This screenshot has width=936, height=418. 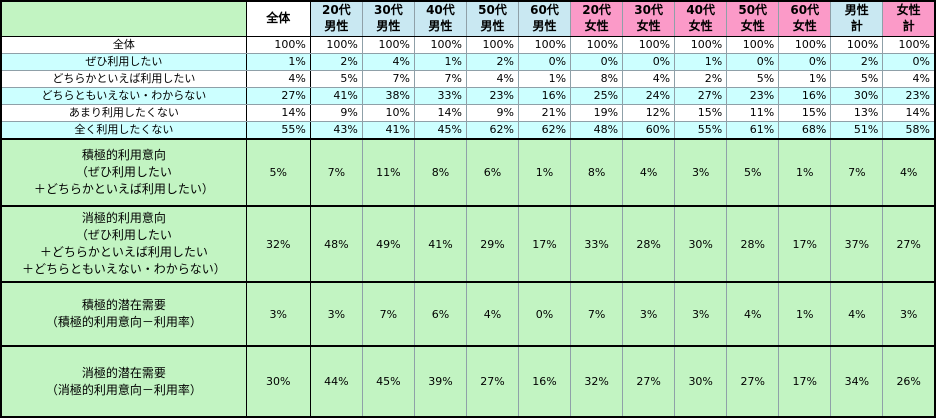 What do you see at coordinates (492, 172) in the screenshot?
I see `value-cell: 6%` at bounding box center [492, 172].